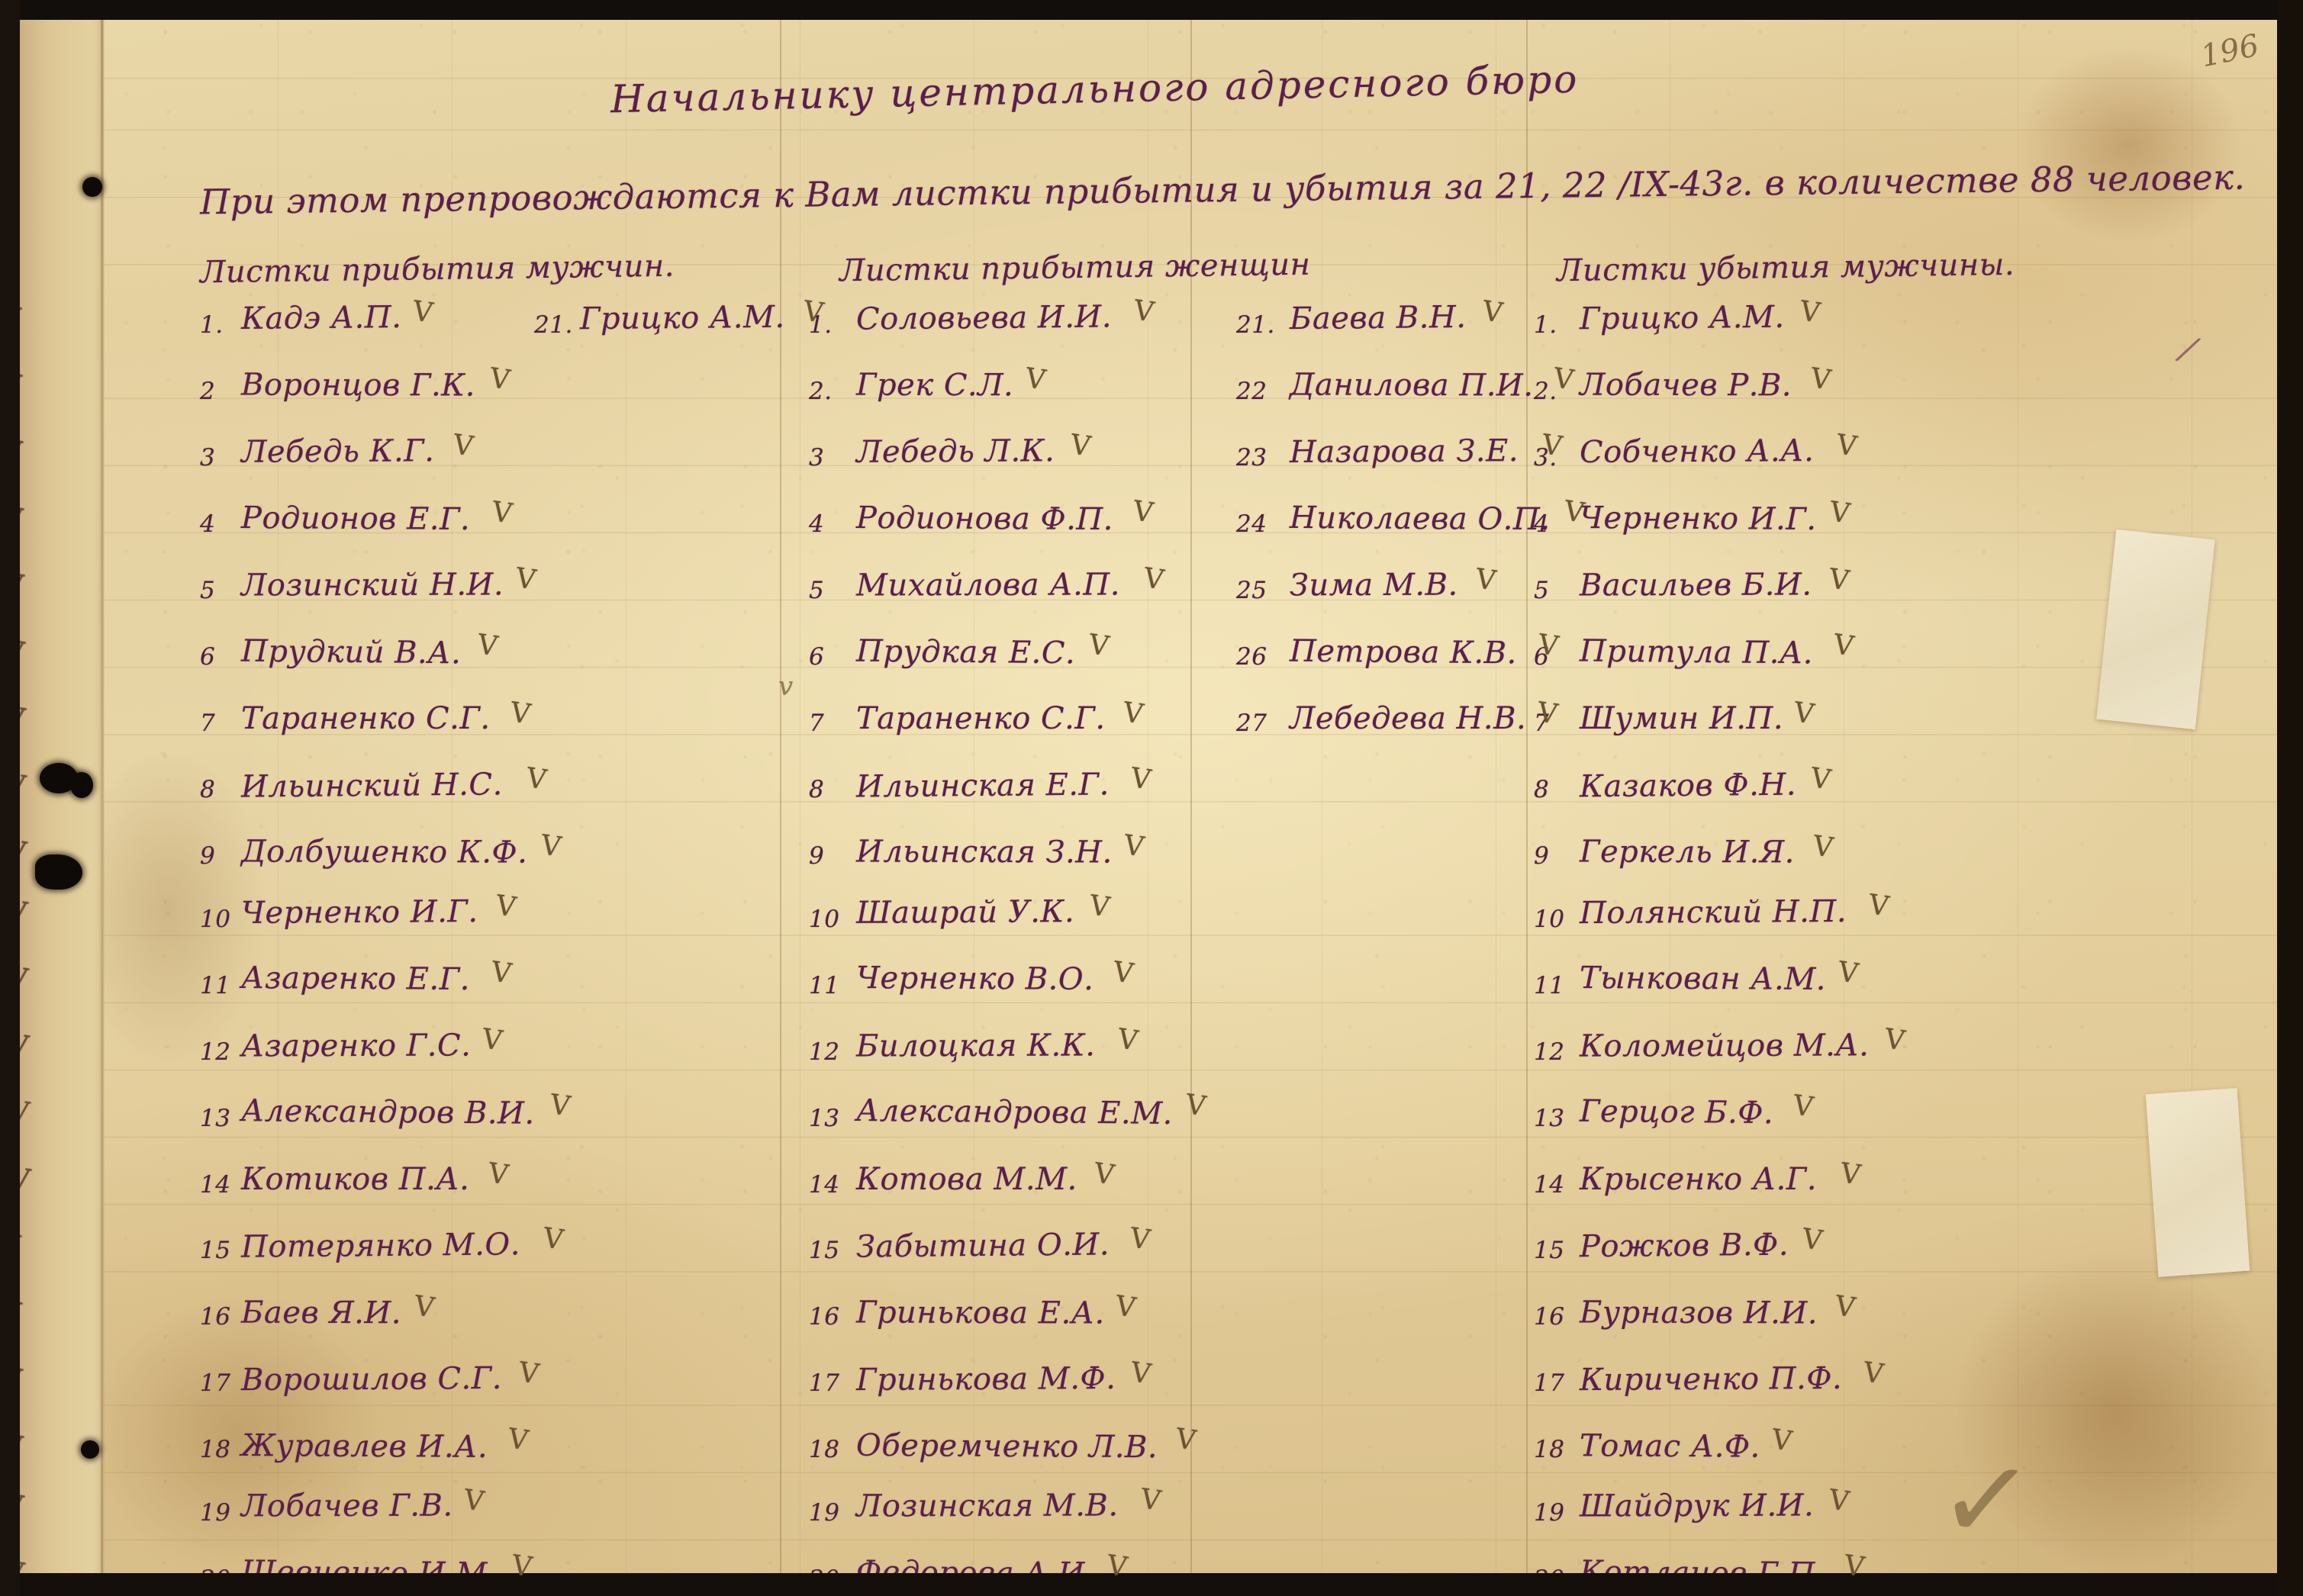 This screenshot has width=2303, height=1596. Describe the element at coordinates (824, 1184) in the screenshot. I see `women-arrival-row-index: 14` at that location.